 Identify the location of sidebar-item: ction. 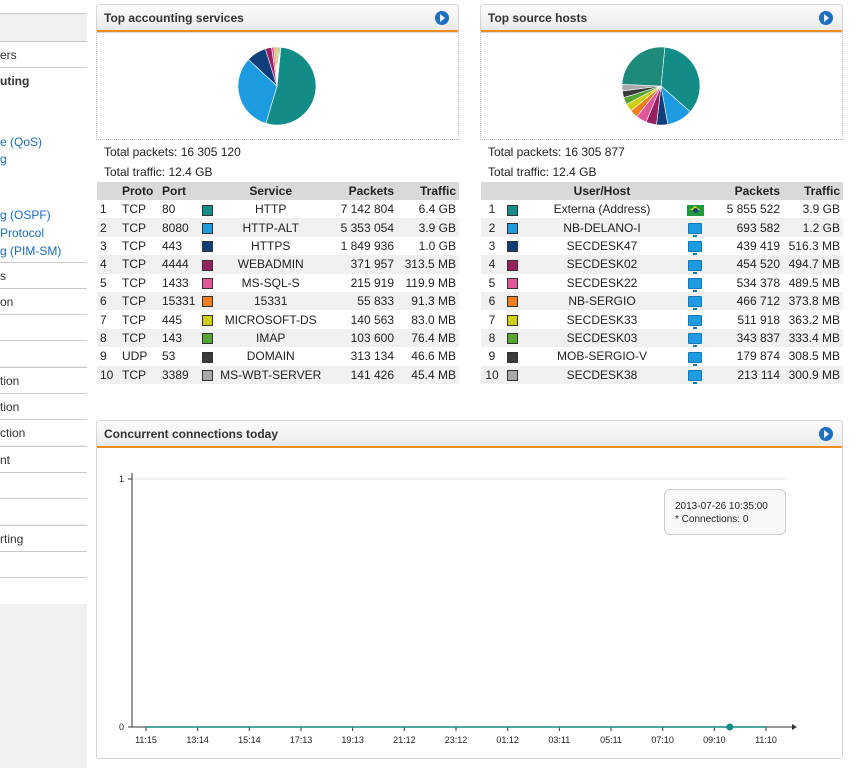
(43, 432).